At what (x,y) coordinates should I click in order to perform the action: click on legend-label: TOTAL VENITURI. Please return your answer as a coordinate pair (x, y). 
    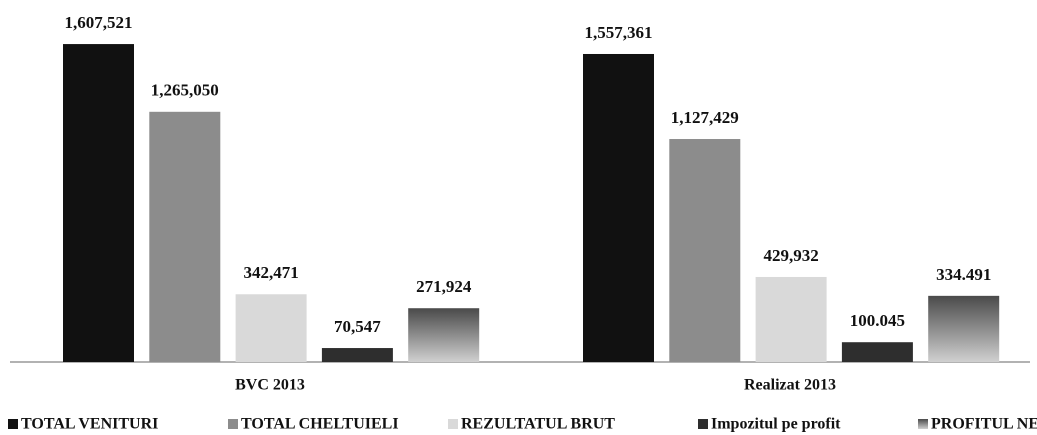
    Looking at the image, I should click on (89, 424).